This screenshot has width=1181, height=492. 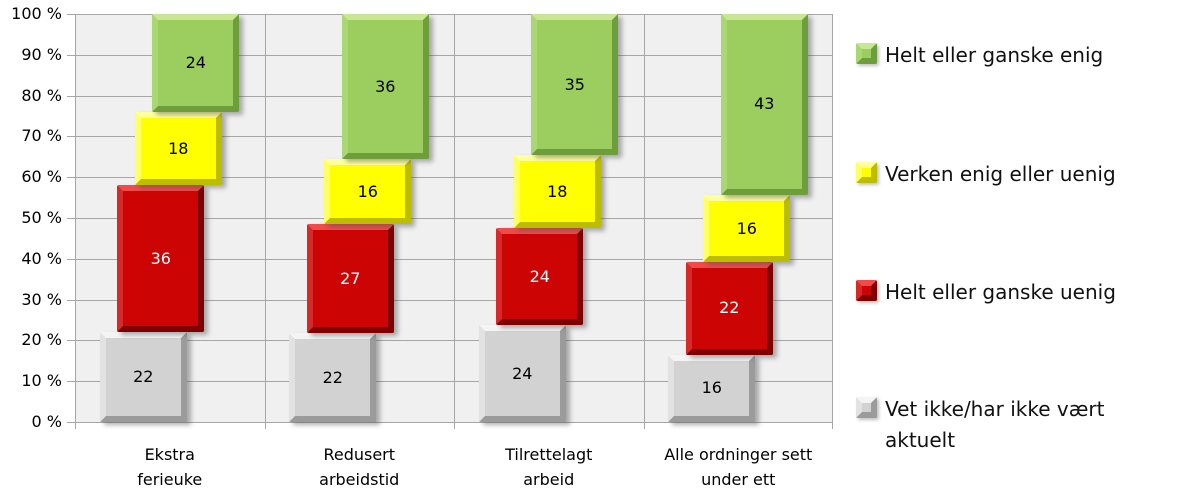 I want to click on y-axis-label: 80 %, so click(x=41, y=95).